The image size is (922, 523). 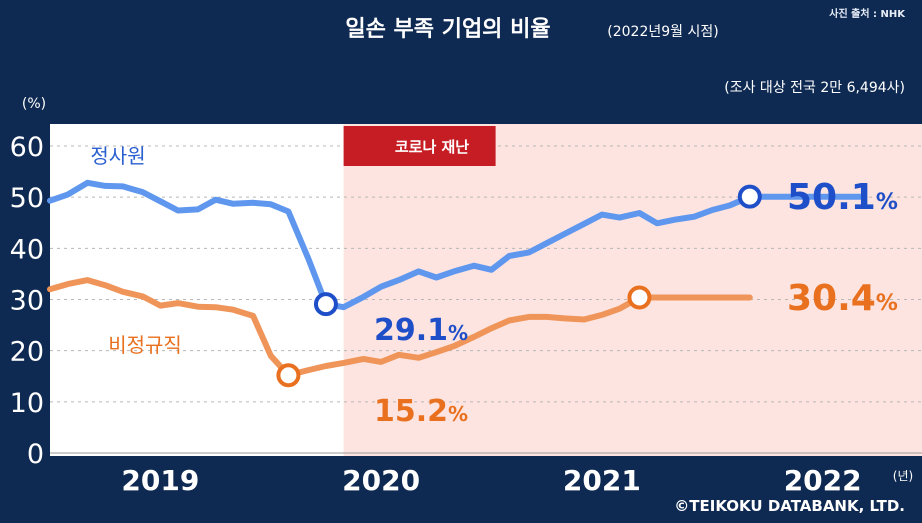 I want to click on y-axis-label: (%), so click(x=34, y=104).